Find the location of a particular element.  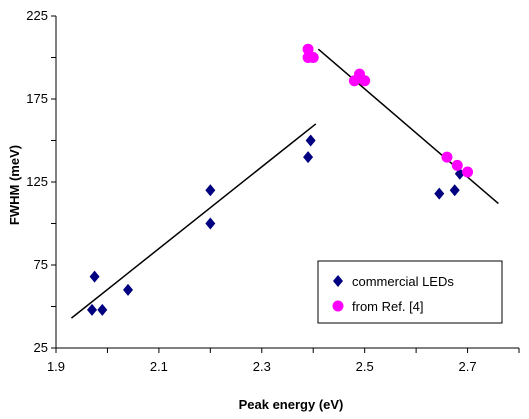

x-axis-title: Peak energy (eV) is located at coordinates (291, 404).